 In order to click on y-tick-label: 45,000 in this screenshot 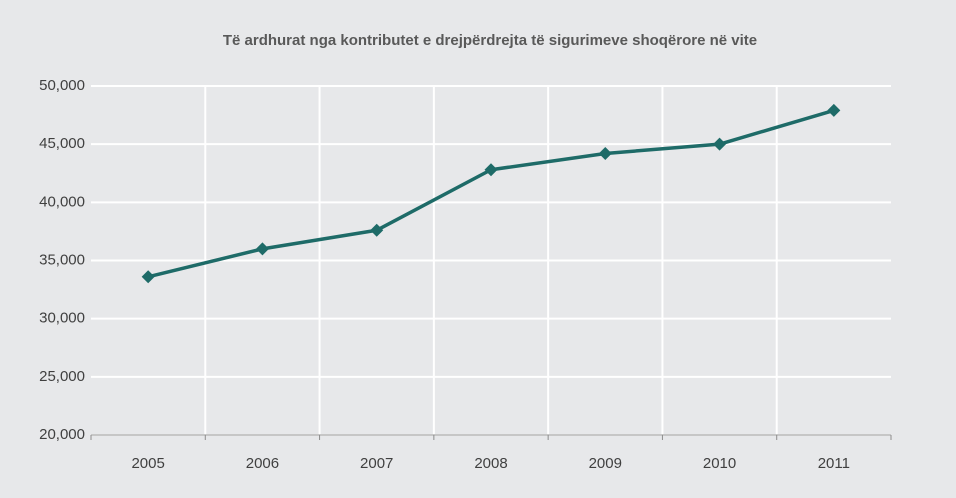, I will do `click(62, 143)`.